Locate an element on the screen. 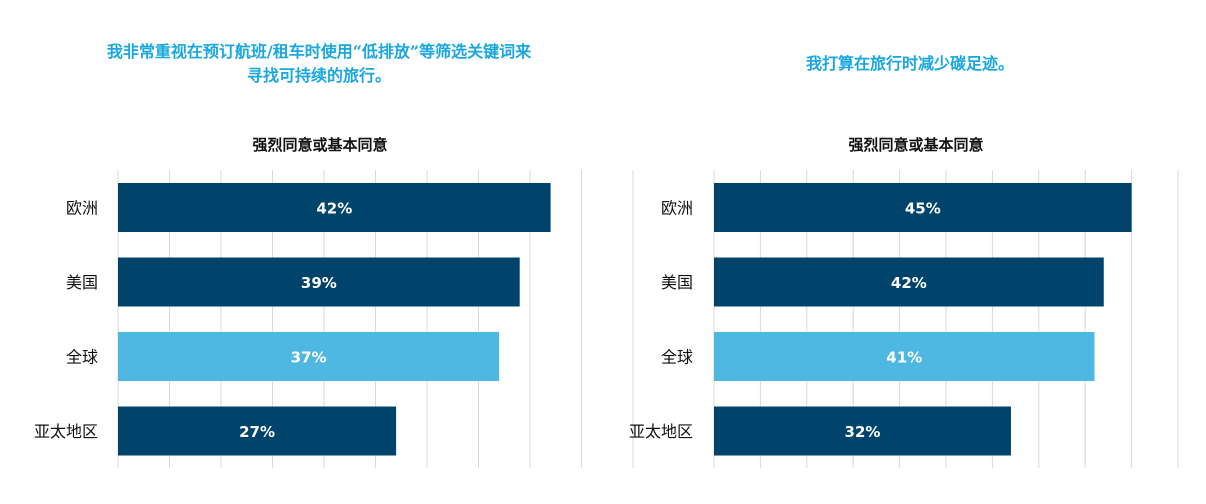  right-category-label: 全球 is located at coordinates (677, 357).